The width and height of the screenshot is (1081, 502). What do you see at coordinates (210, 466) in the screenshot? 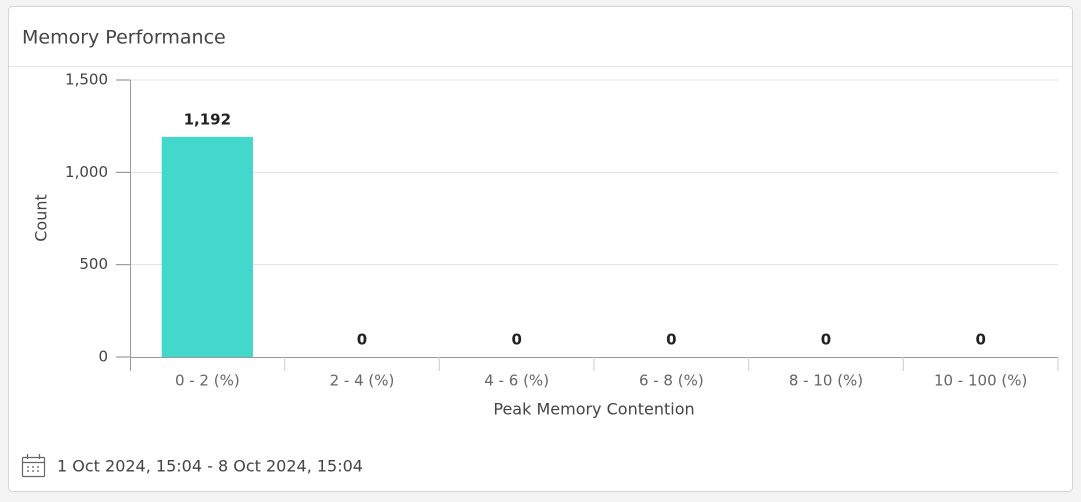
I see `date-range: 1 Oct 2024, 15:04 - 8 Oct 2024, 15:04` at bounding box center [210, 466].